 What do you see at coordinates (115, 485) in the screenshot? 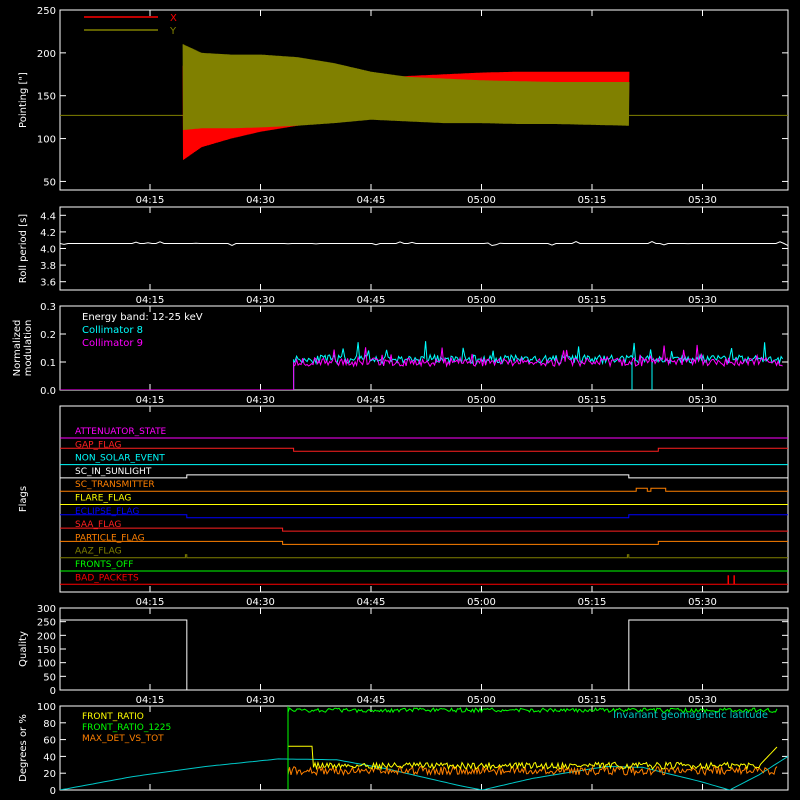
I see `flag-label: SC_TRANSMITTER` at bounding box center [115, 485].